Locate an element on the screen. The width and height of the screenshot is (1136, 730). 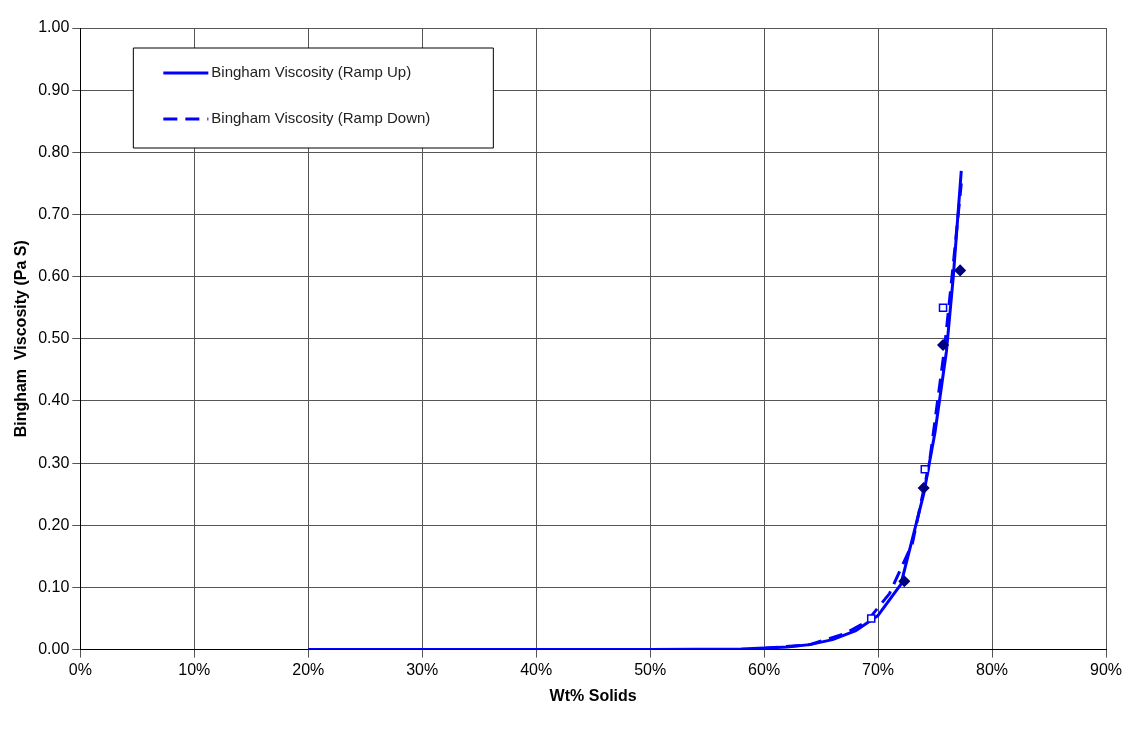
x-tick-label: 50% is located at coordinates (650, 669).